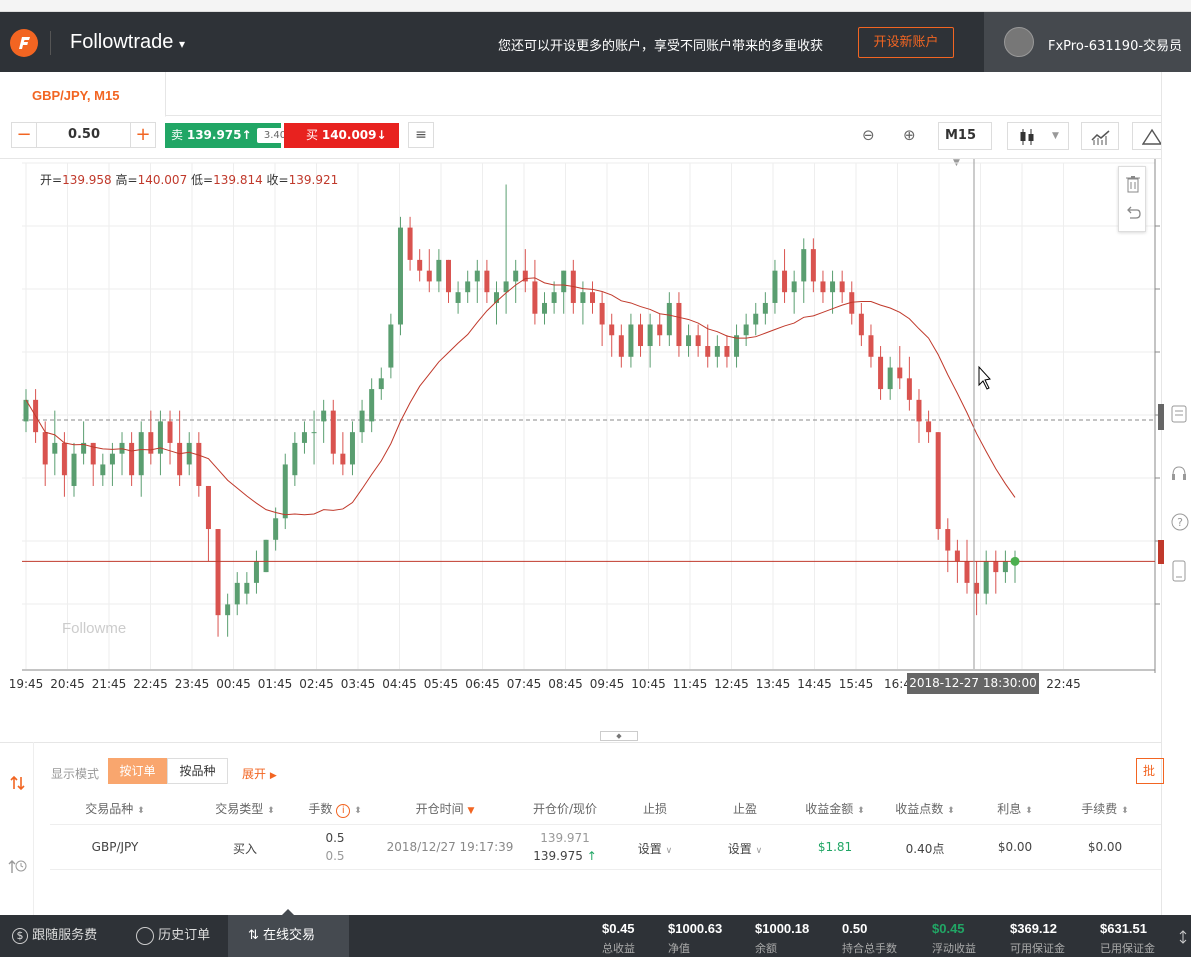  I want to click on lot-size-input: 0.50, so click(84, 135).